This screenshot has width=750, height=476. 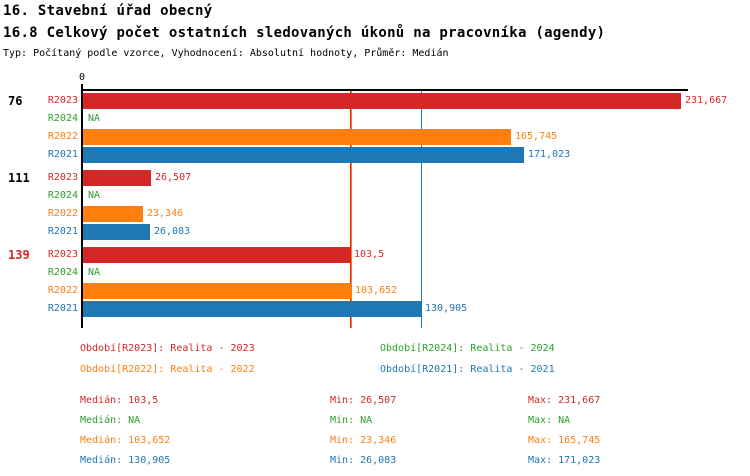 I want to click on median-line-r2023, so click(x=350, y=209).